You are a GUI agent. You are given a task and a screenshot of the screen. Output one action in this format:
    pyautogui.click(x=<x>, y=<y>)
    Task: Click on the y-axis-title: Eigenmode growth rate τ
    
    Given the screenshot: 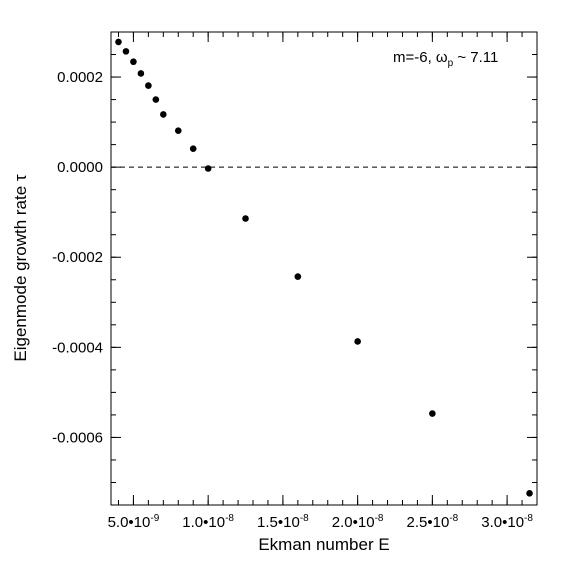 What is the action you would take?
    pyautogui.click(x=20, y=267)
    